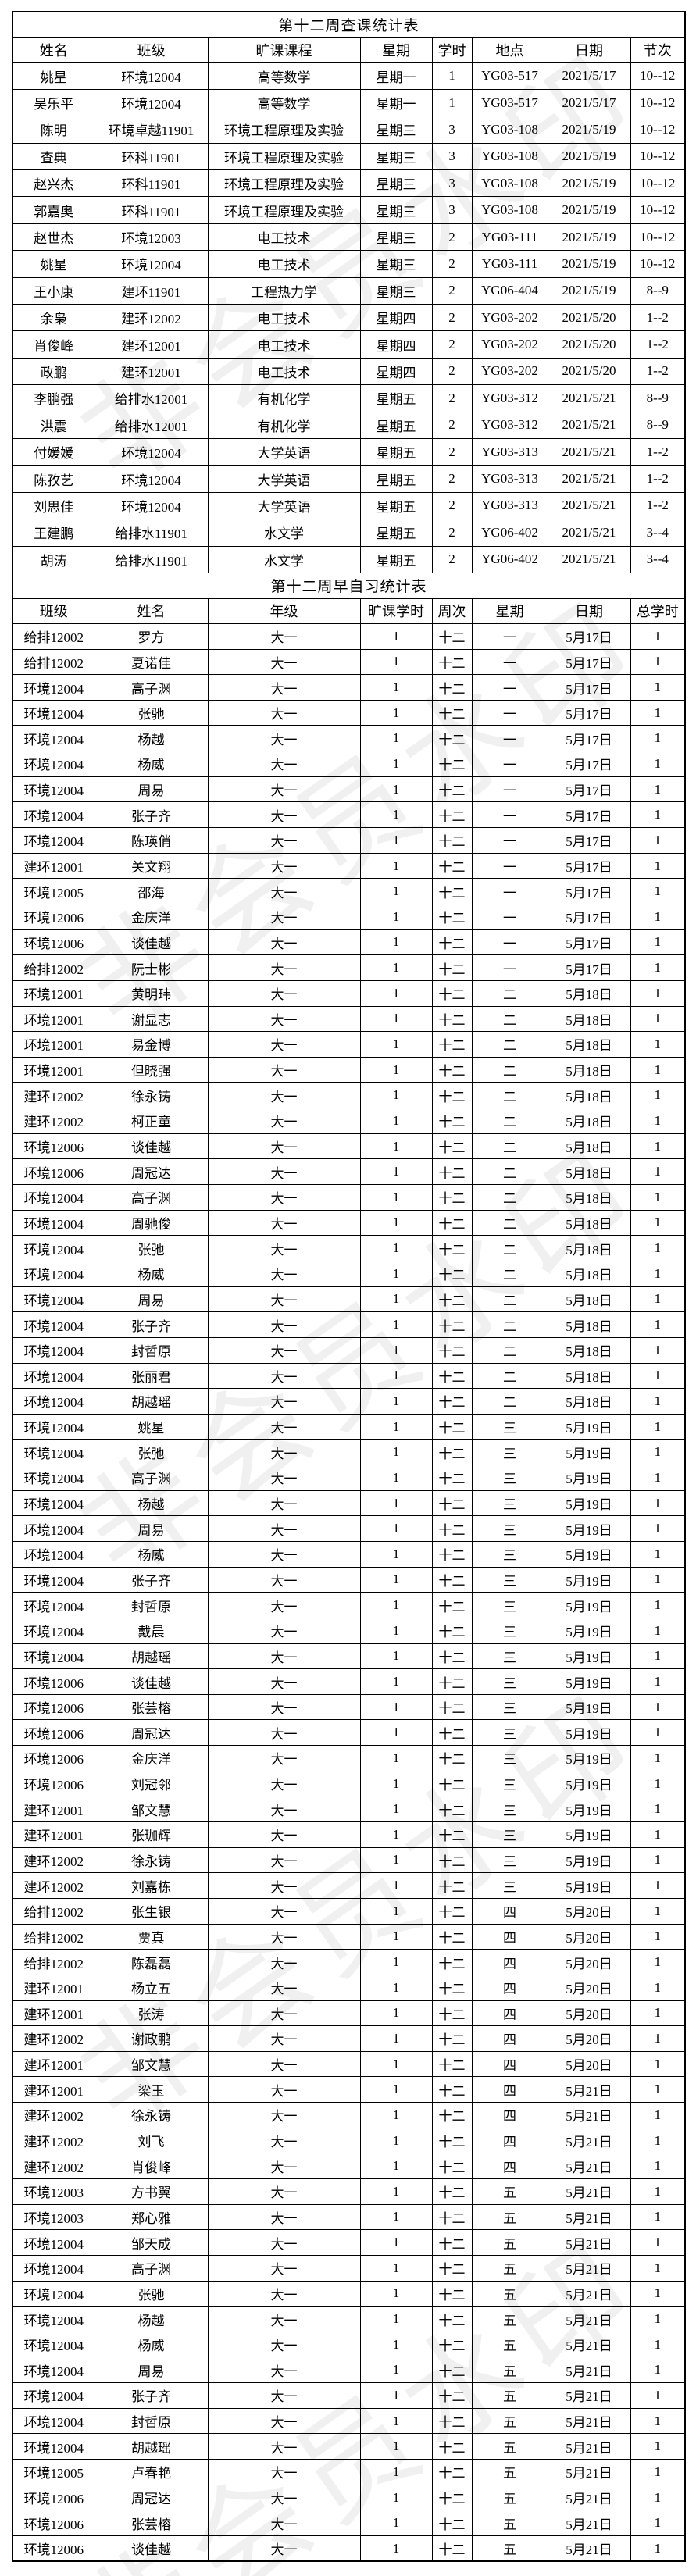 The image size is (696, 2576). I want to click on table-row: 环境12004 杨越 大一 1 十二一 5月17日 1, so click(349, 738).